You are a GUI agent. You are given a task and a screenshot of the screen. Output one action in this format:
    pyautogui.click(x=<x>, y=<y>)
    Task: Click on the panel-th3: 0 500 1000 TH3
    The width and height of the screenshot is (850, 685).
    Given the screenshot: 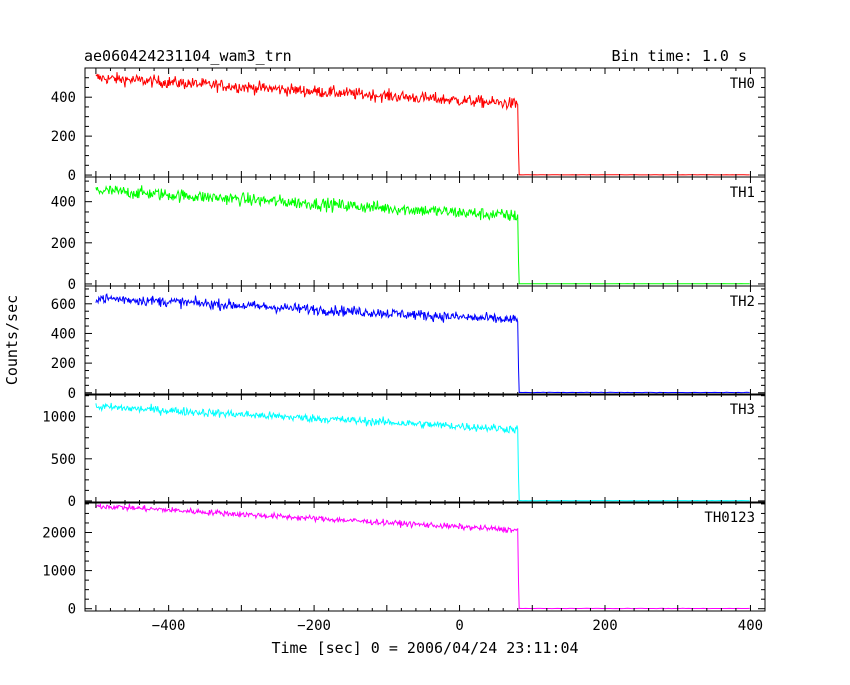 What is the action you would take?
    pyautogui.click(x=404, y=451)
    